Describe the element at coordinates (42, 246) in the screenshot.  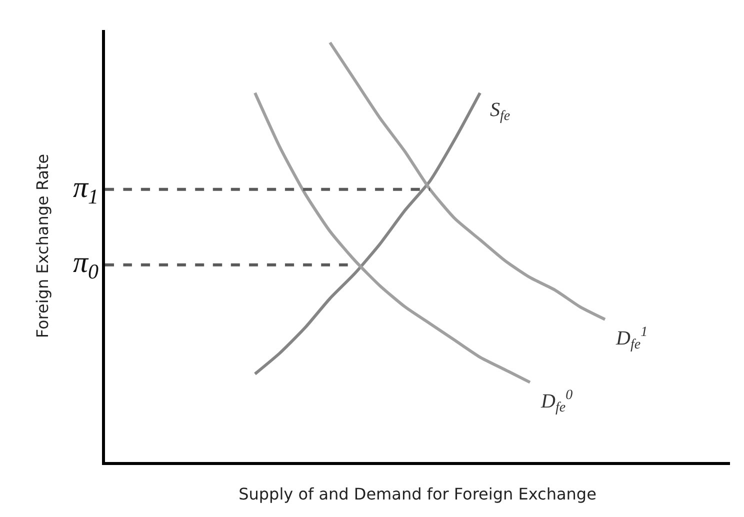
I see `y-axis-title: Foreign Exchange Rate` at that location.